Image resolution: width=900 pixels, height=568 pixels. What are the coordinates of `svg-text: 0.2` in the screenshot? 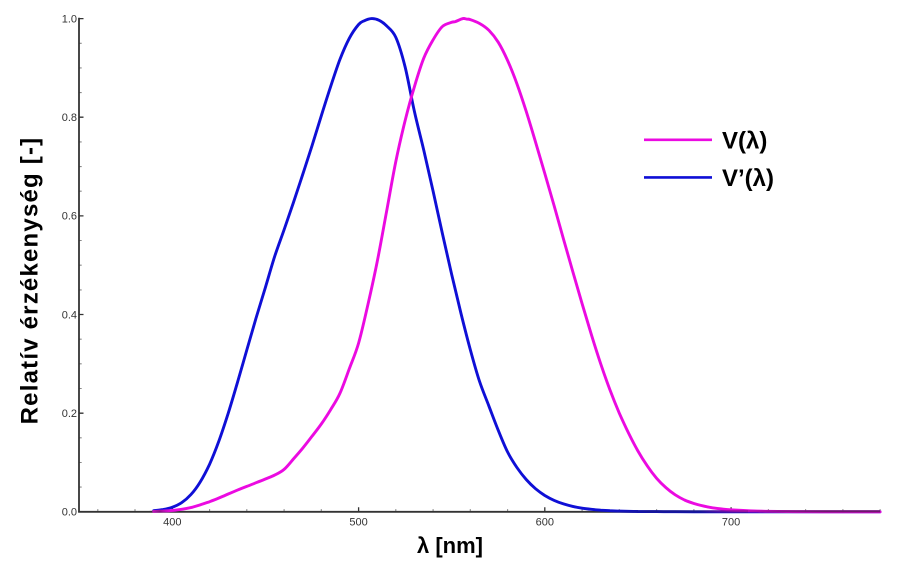 It's located at (69, 414).